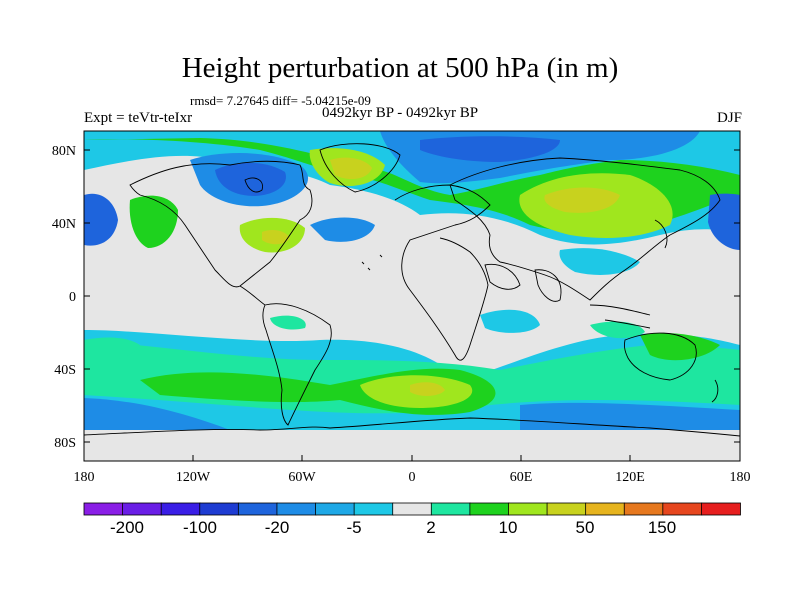 The image size is (800, 600). What do you see at coordinates (297, 364) in the screenshot?
I see `coast-south-america` at bounding box center [297, 364].